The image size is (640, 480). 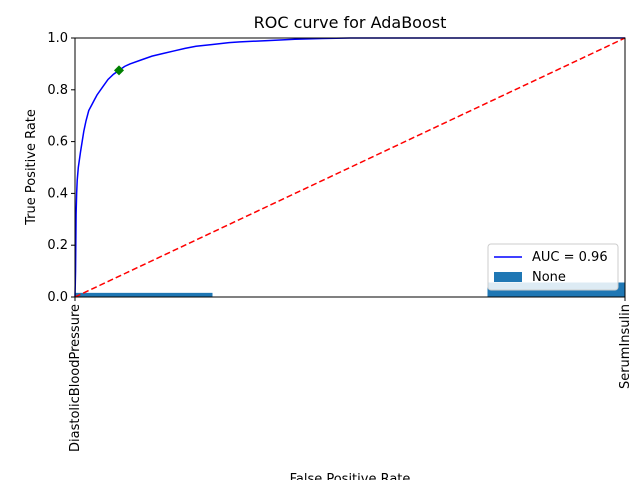 I want to click on x-tick-label: SerumInsulin, so click(x=625, y=346).